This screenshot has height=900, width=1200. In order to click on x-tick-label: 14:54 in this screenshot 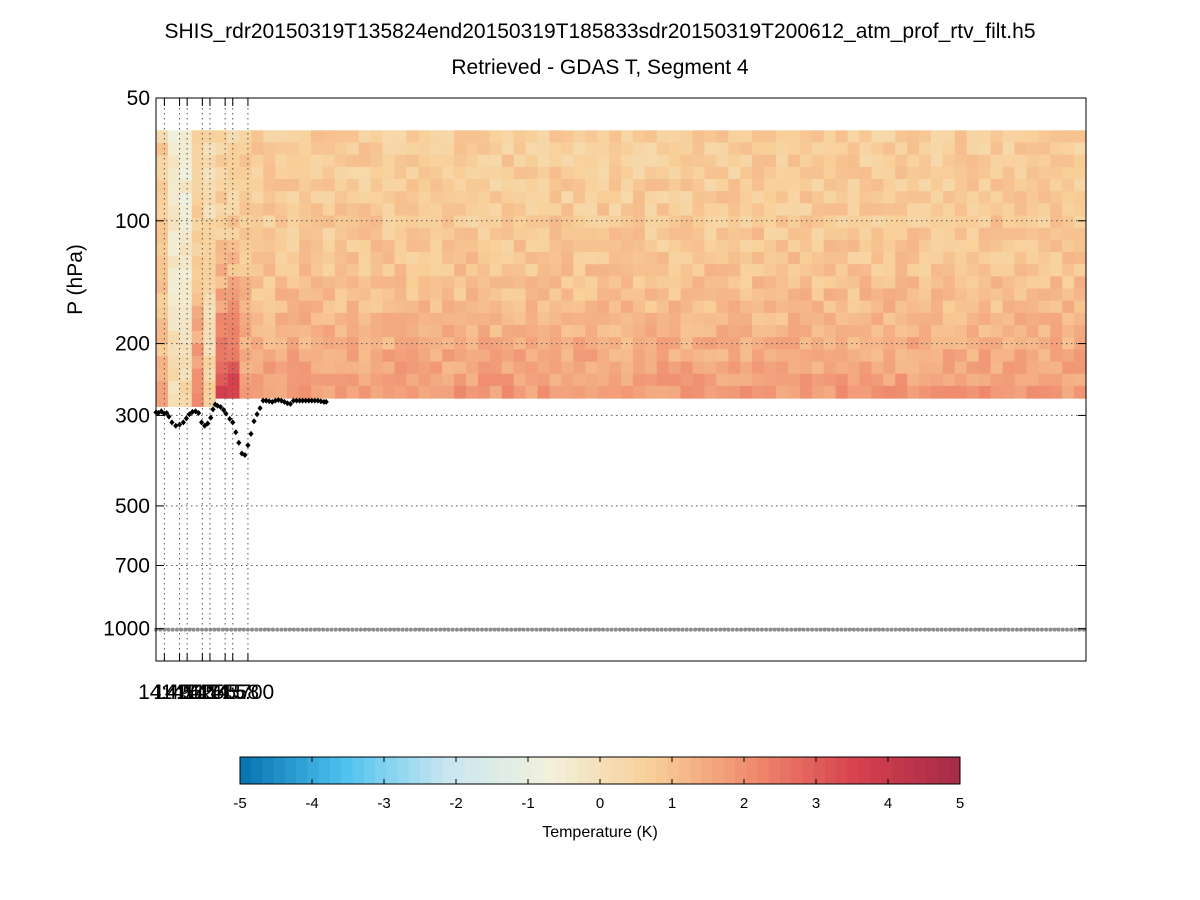, I will do `click(202, 692)`.